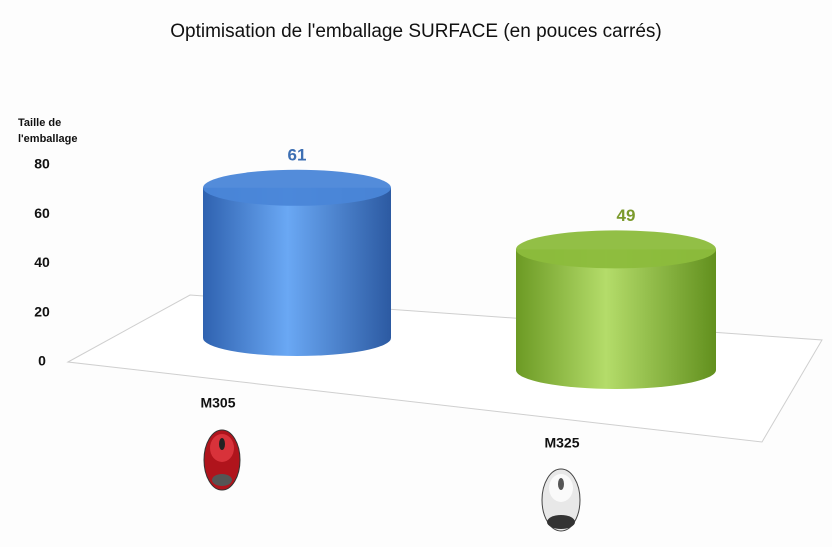 The width and height of the screenshot is (832, 547). What do you see at coordinates (561, 443) in the screenshot?
I see `x-tick-label: M325` at bounding box center [561, 443].